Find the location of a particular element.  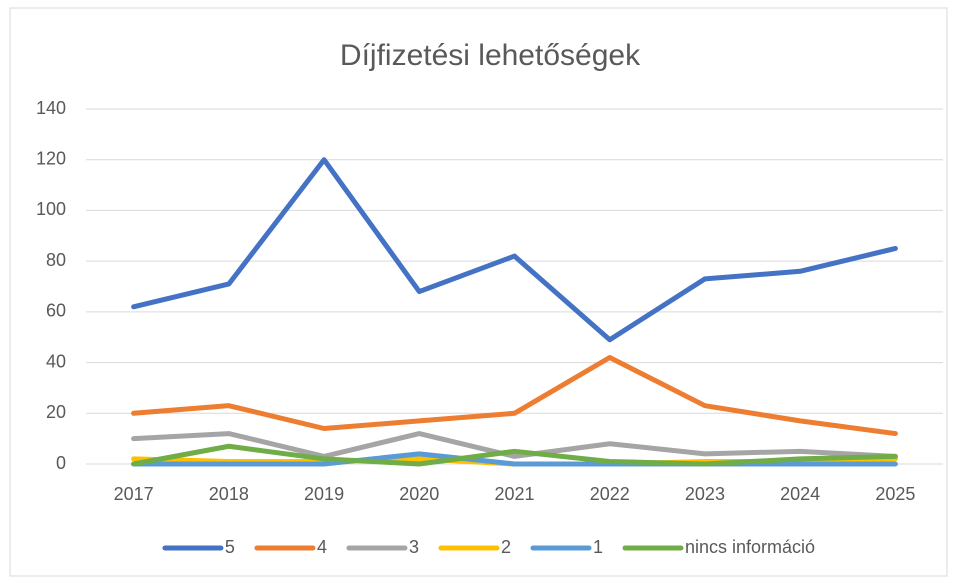

chart-title: Díjfizetési lehetőségek is located at coordinates (490, 55).